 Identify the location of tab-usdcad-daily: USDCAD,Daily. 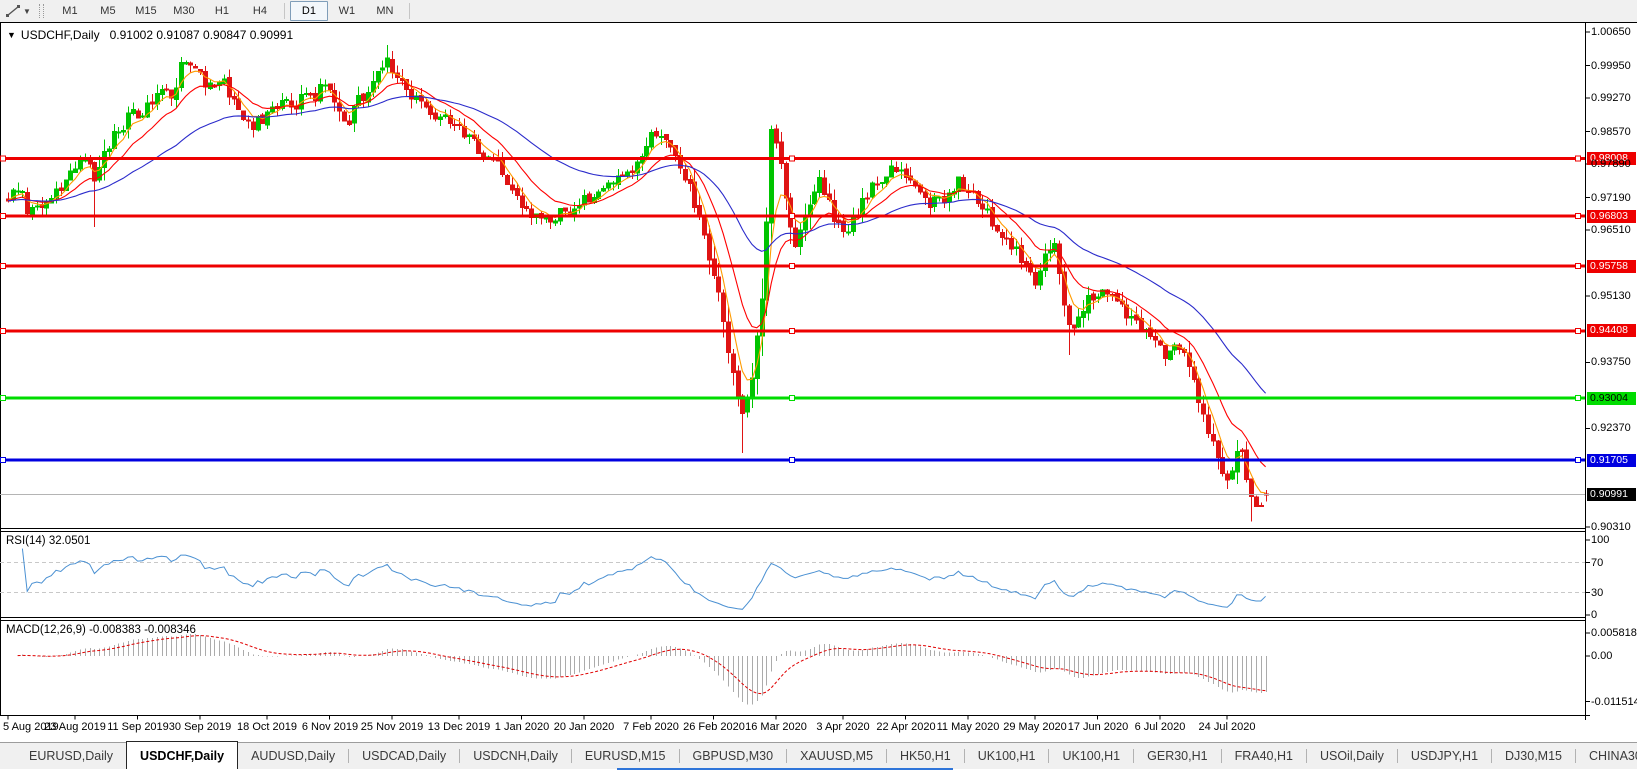
(404, 756).